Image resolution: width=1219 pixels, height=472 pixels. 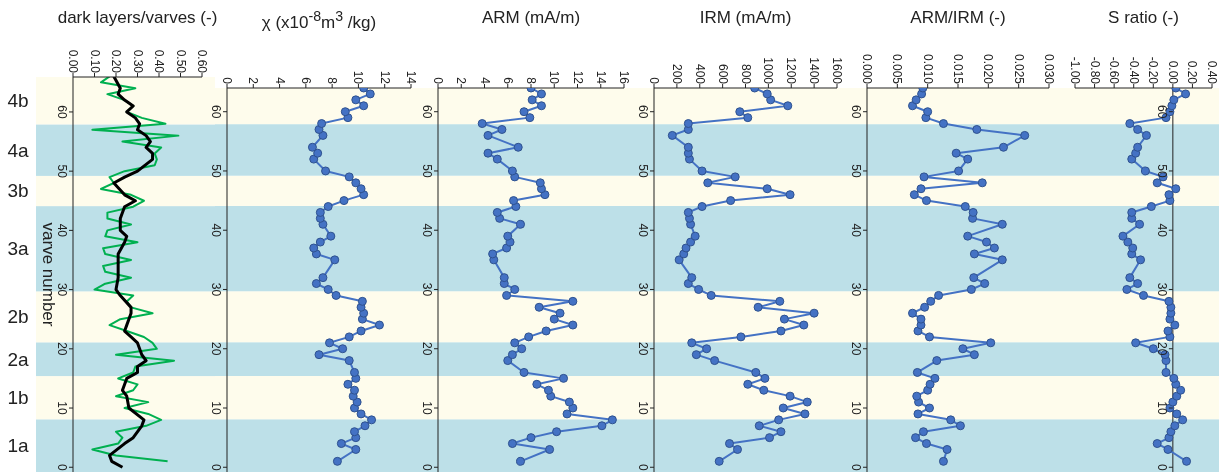 I want to click on x-tick-label: 600, so click(x=722, y=74).